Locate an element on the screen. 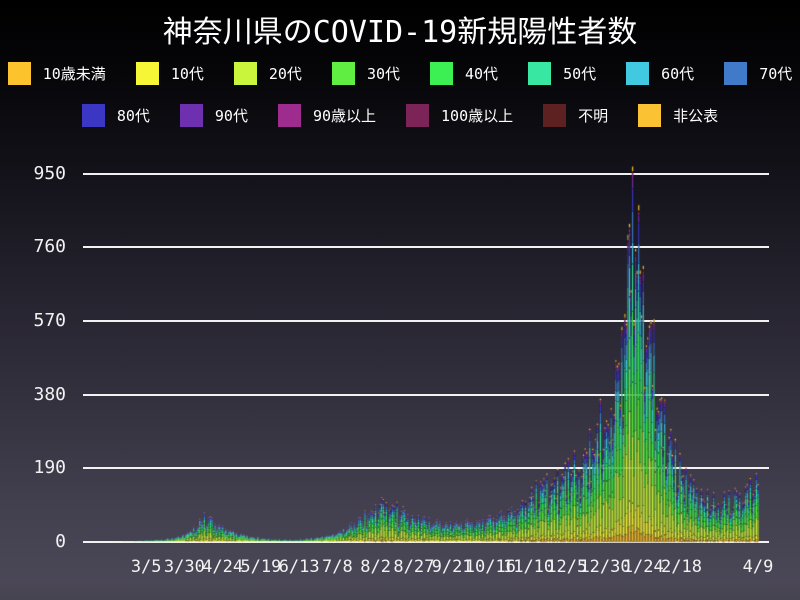  legend-label: 50代 is located at coordinates (580, 74).